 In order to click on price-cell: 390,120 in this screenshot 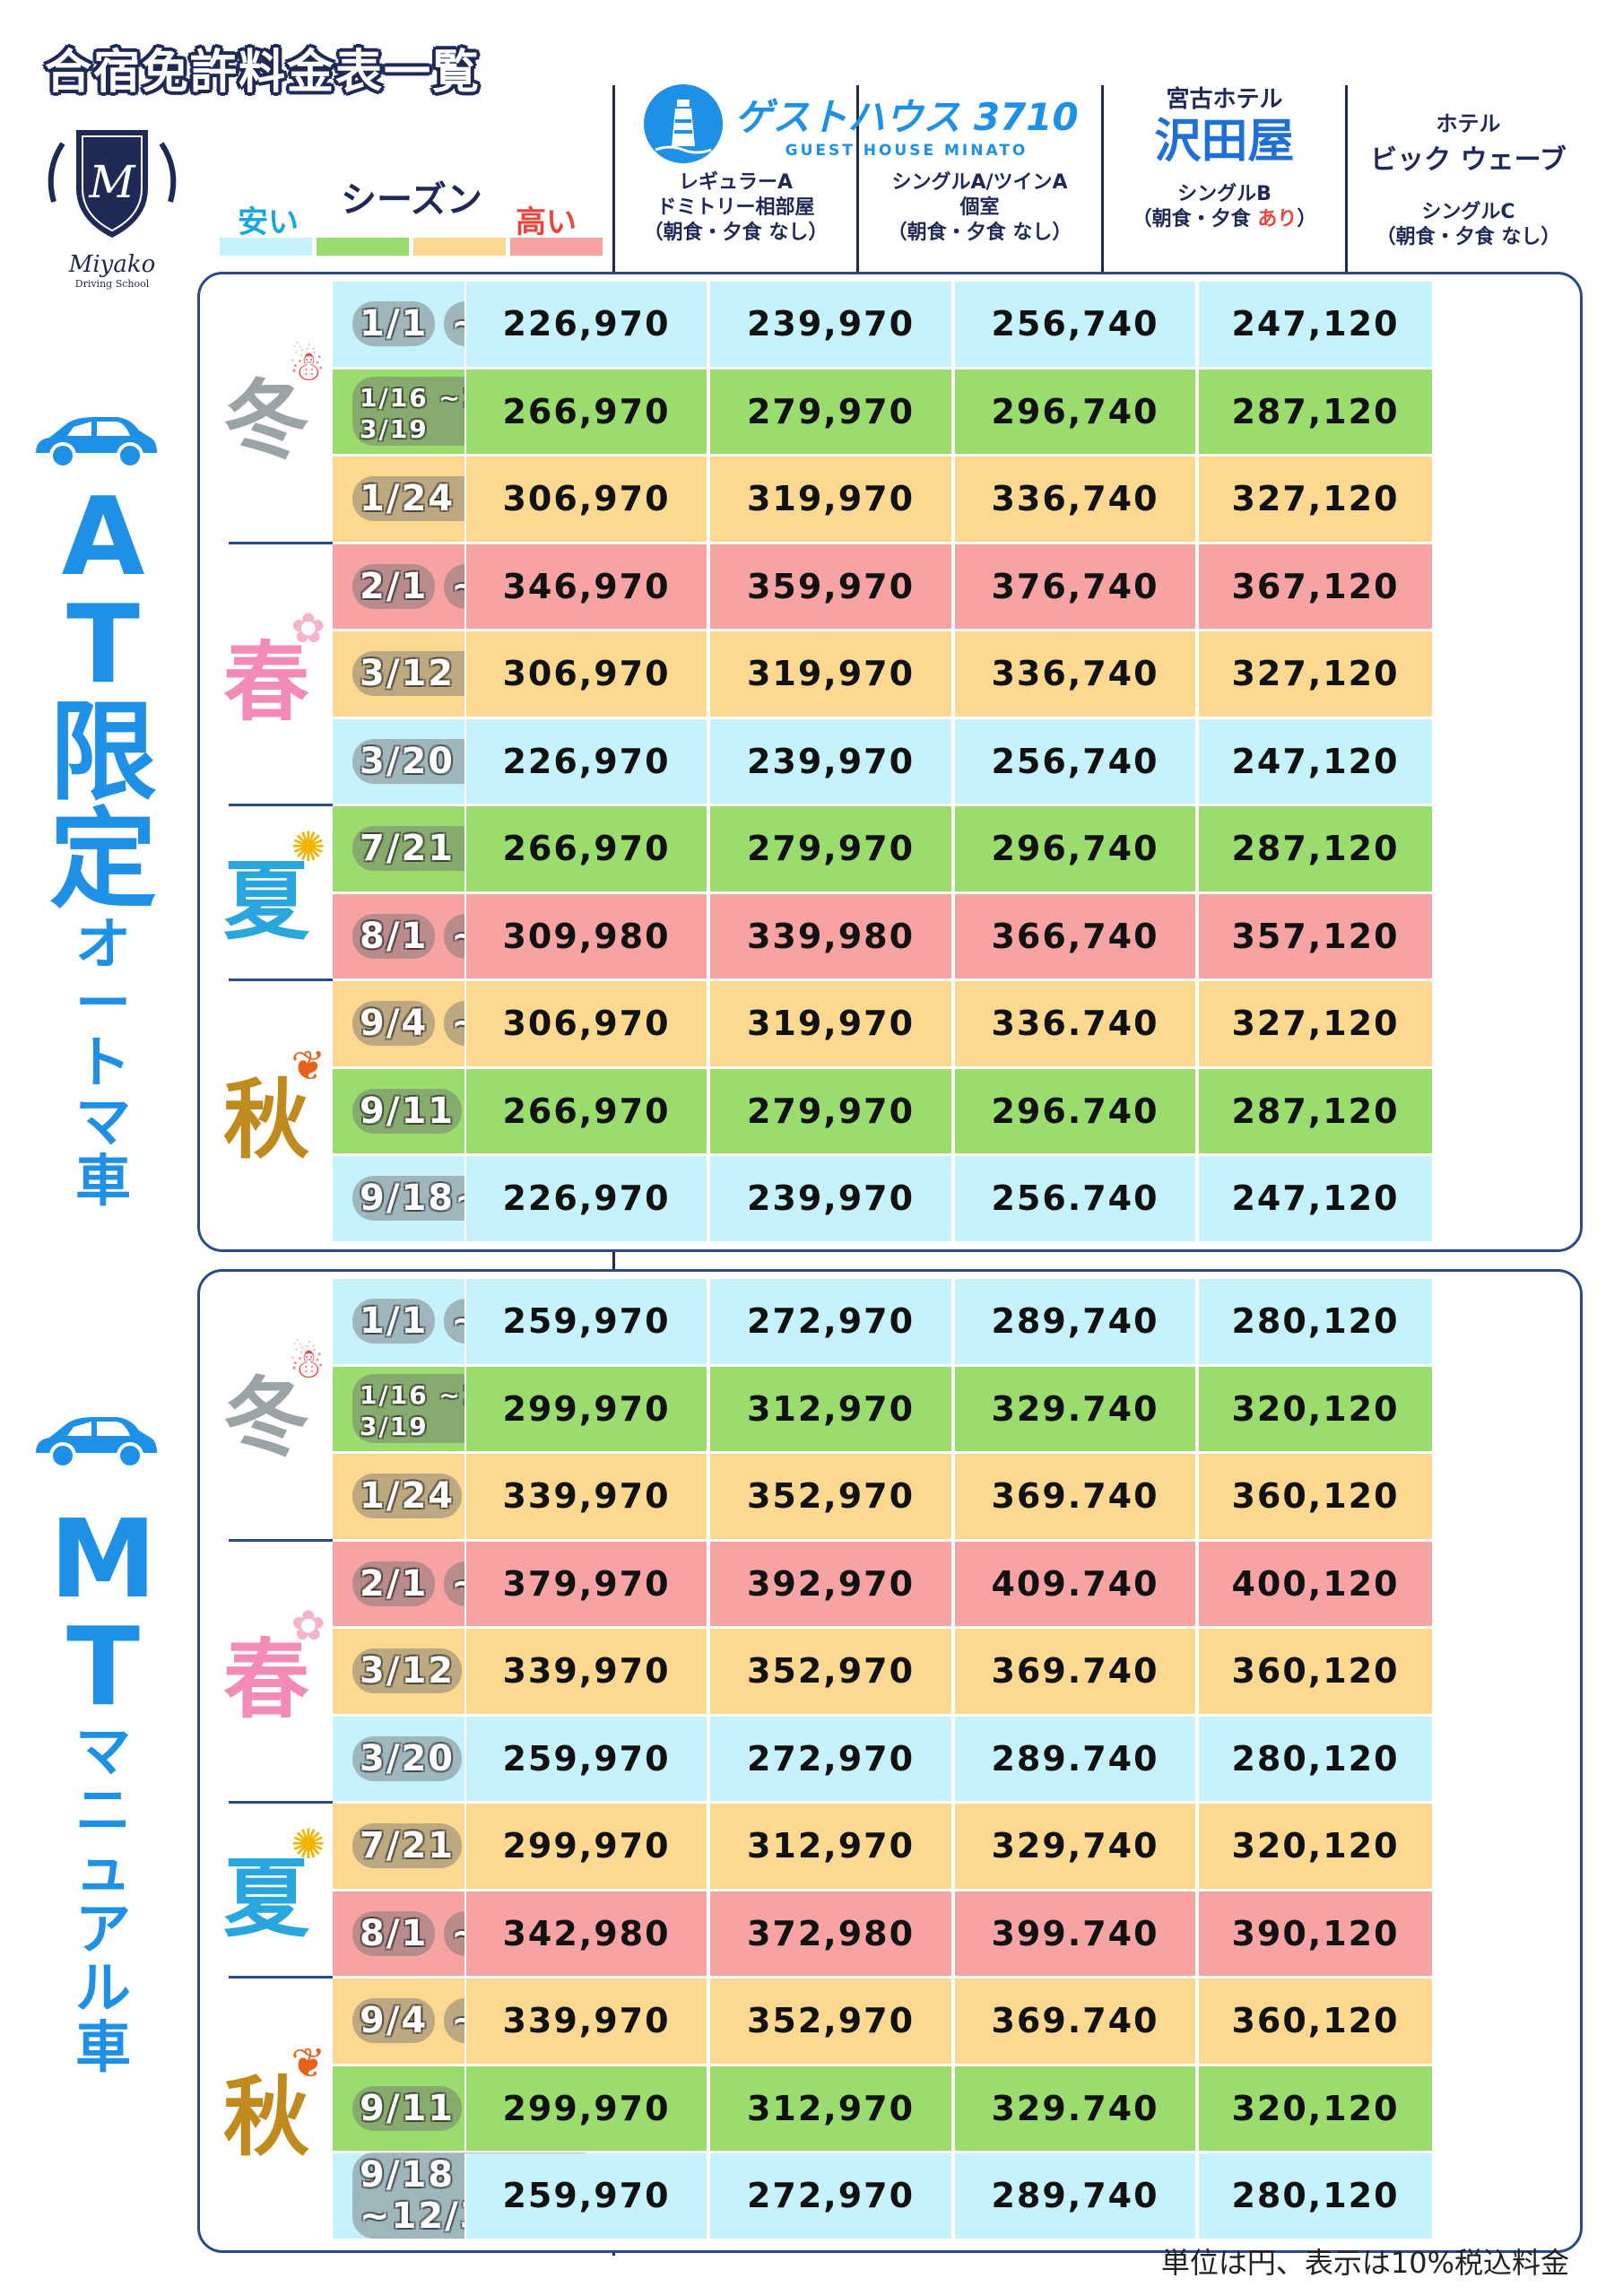, I will do `click(1314, 1933)`.